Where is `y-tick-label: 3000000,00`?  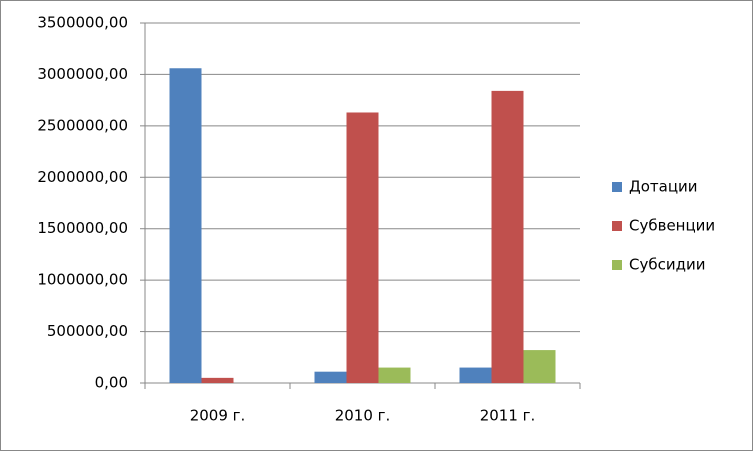 y-tick-label: 3000000,00 is located at coordinates (82, 74).